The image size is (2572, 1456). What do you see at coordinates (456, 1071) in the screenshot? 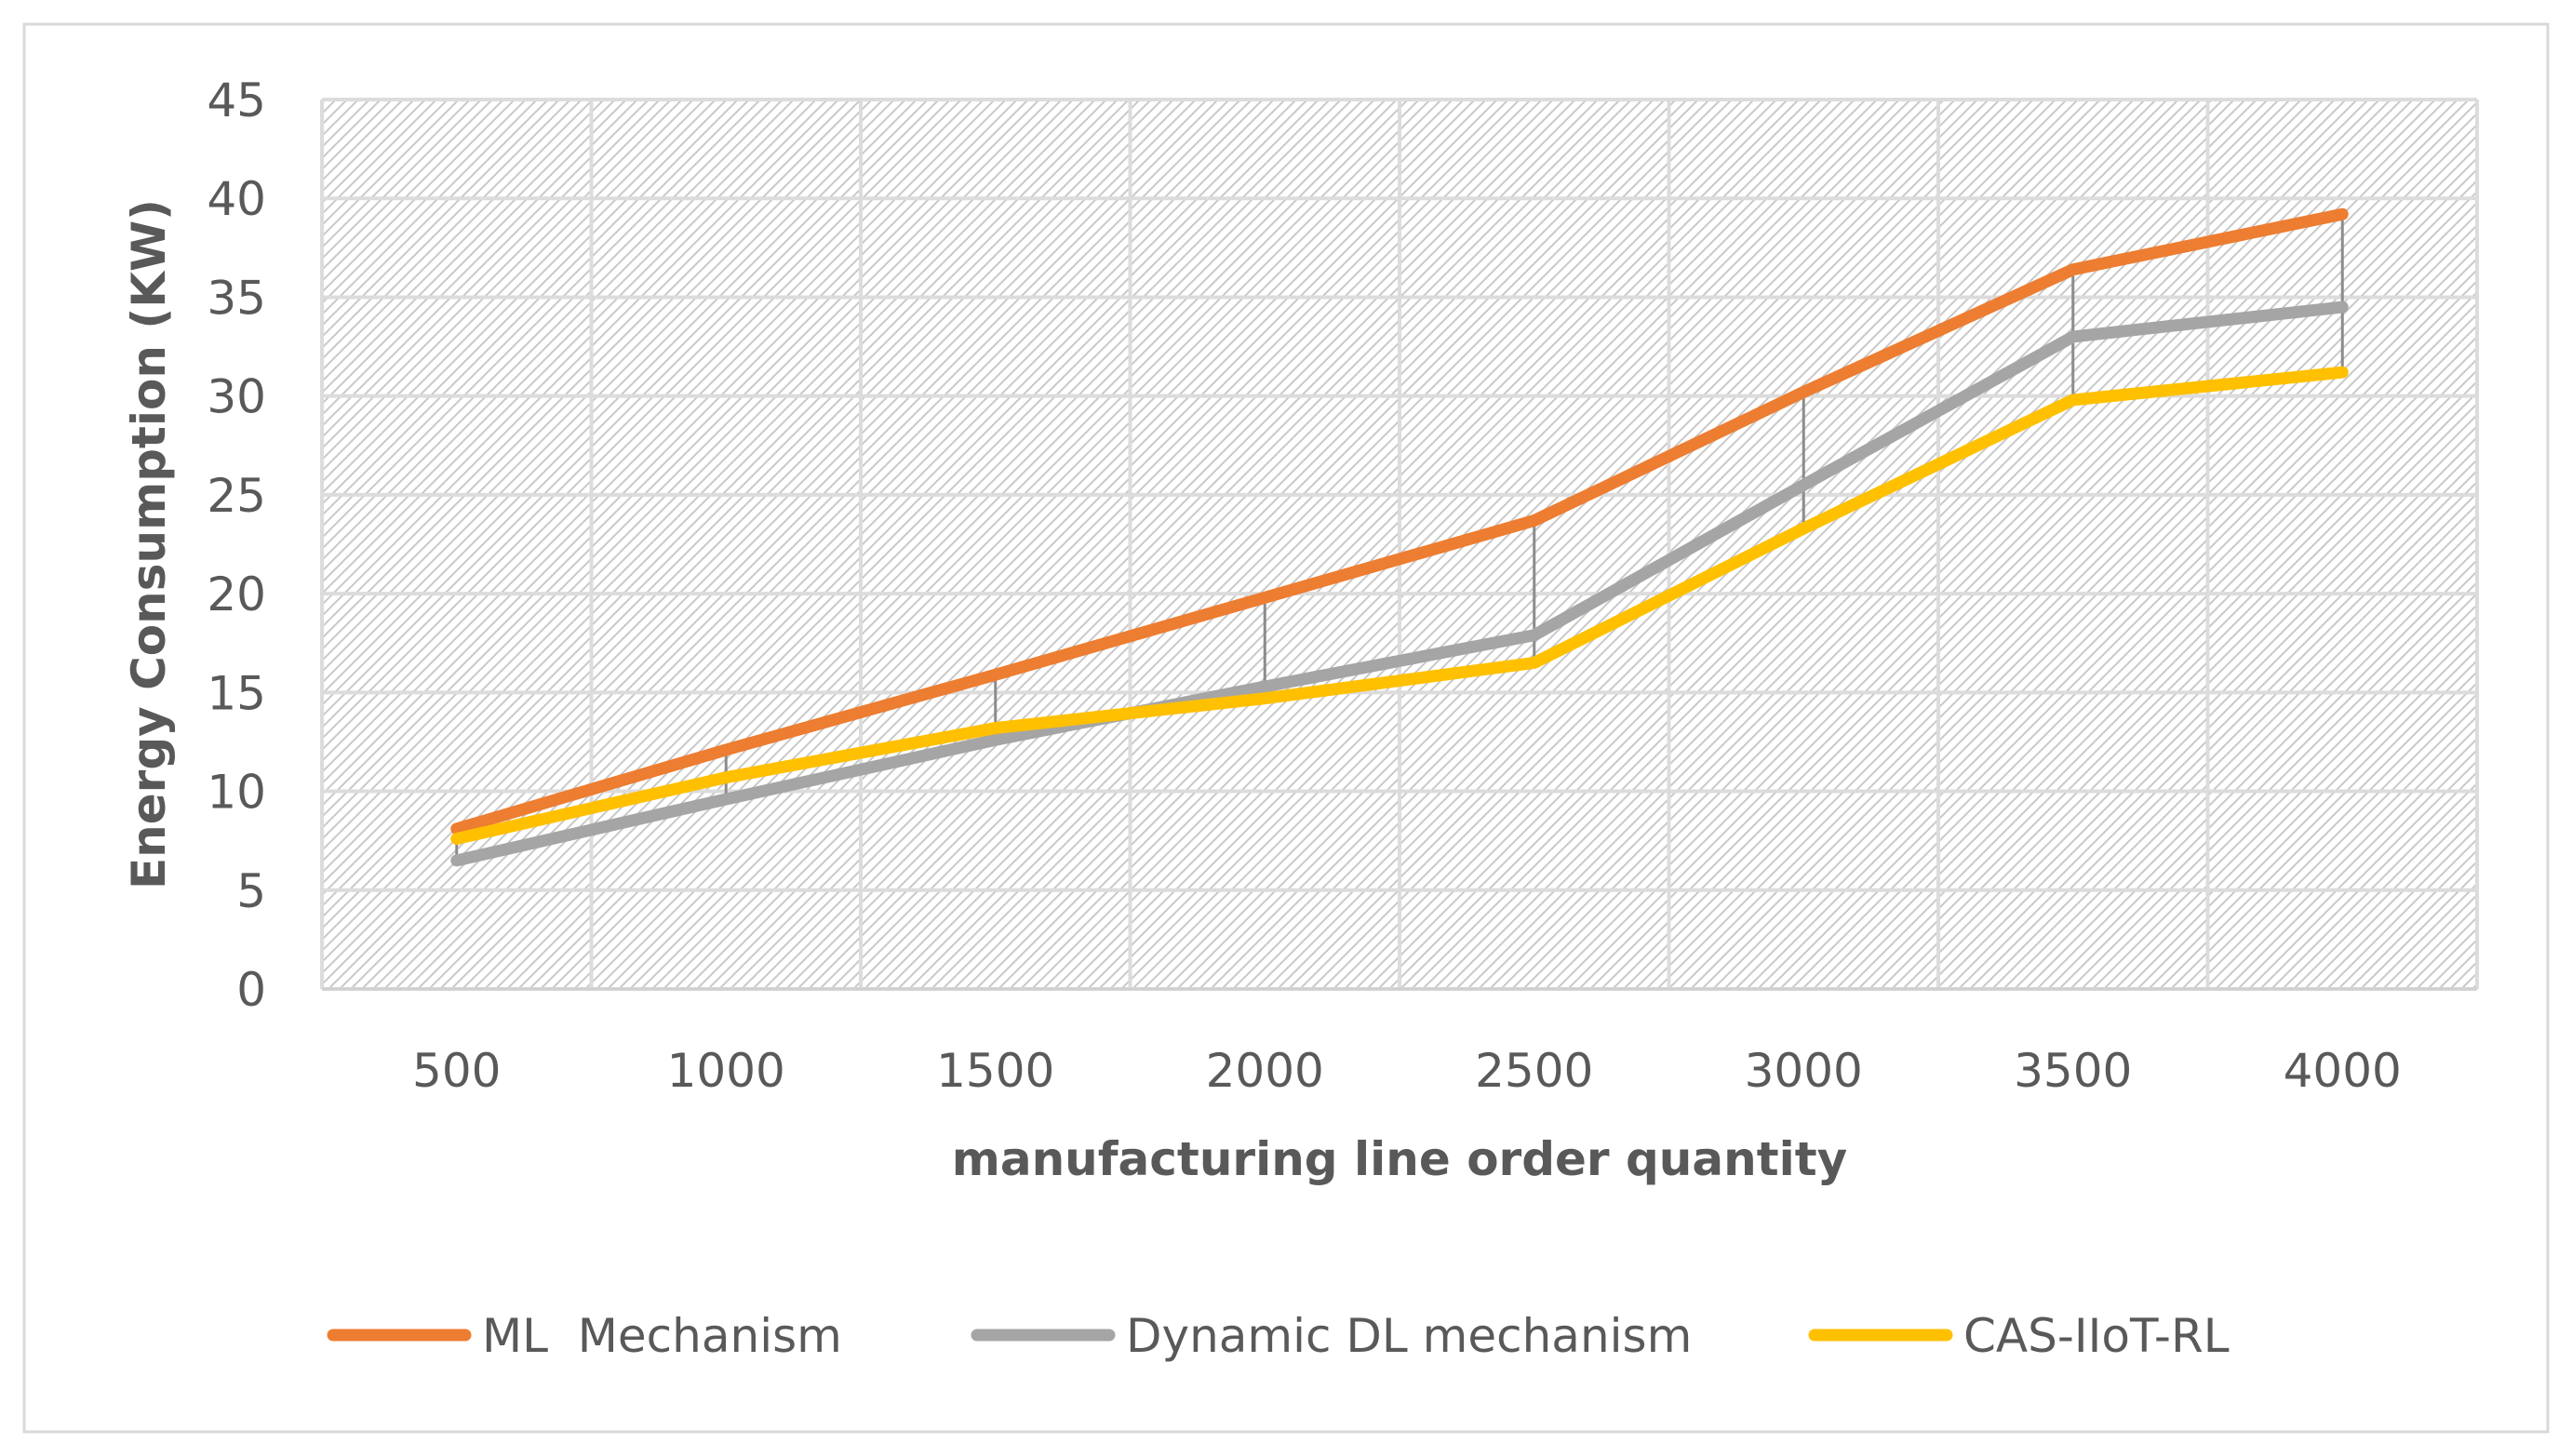
I see `x-tick-label: 500` at bounding box center [456, 1071].